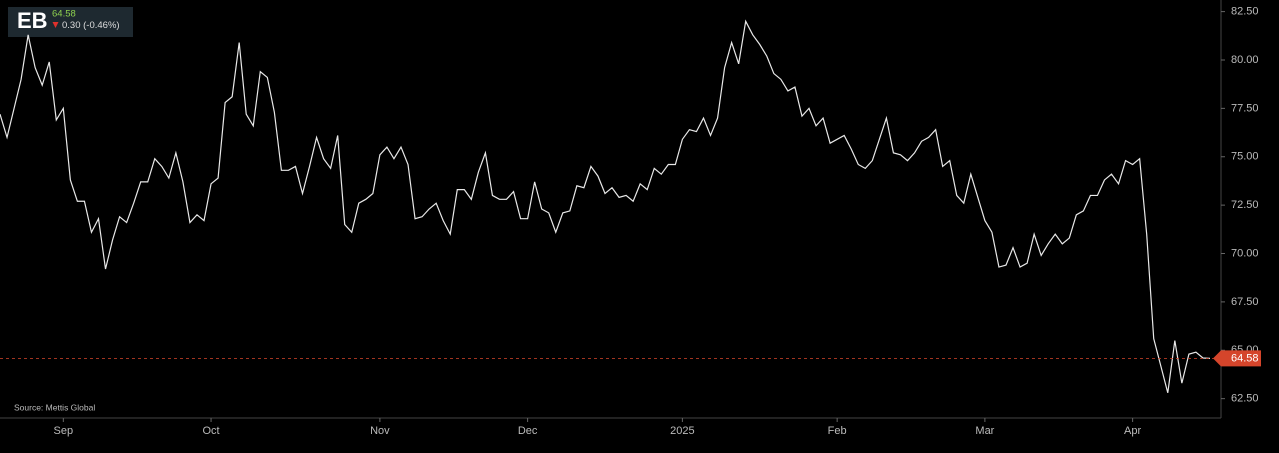 The width and height of the screenshot is (1279, 453). I want to click on down-arrow, so click(55, 25).